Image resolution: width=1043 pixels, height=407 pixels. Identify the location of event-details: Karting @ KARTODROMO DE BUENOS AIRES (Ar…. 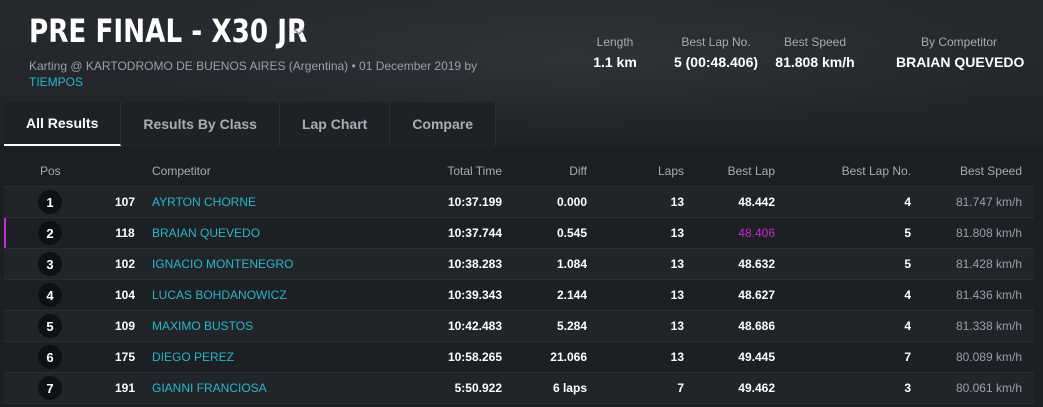
(253, 66).